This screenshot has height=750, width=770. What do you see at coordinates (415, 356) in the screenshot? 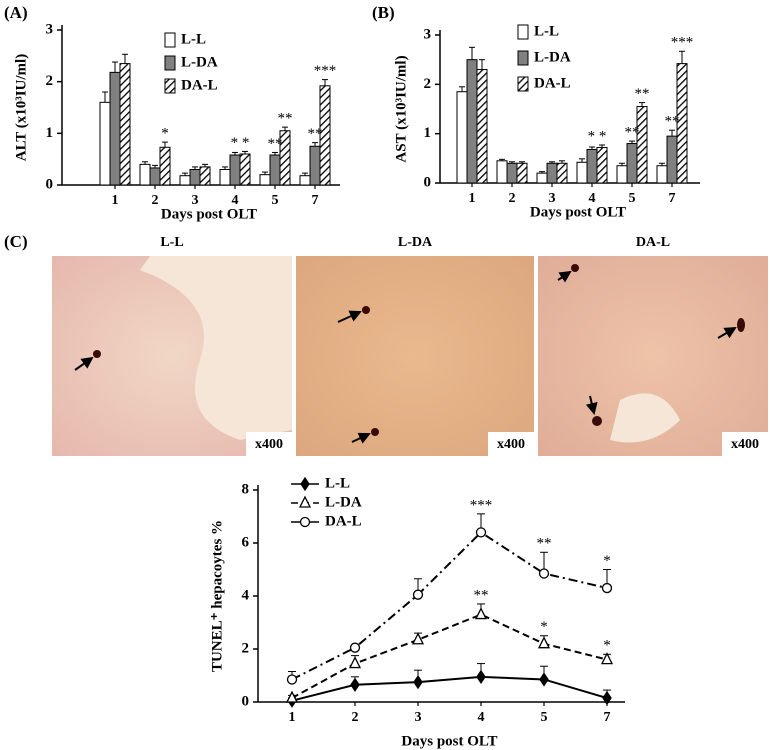
I see `micrograph` at bounding box center [415, 356].